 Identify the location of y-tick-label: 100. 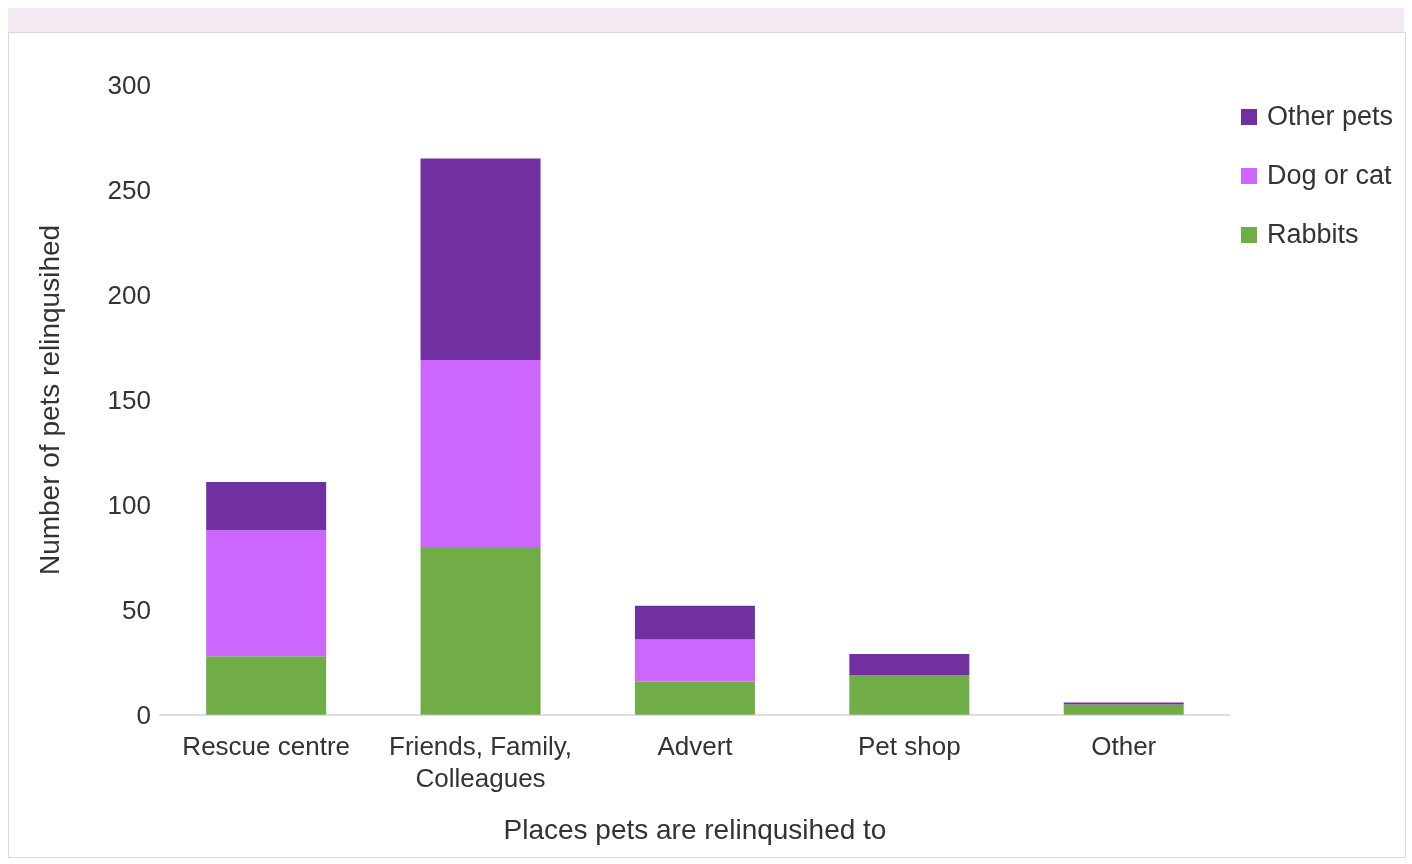
(129, 505).